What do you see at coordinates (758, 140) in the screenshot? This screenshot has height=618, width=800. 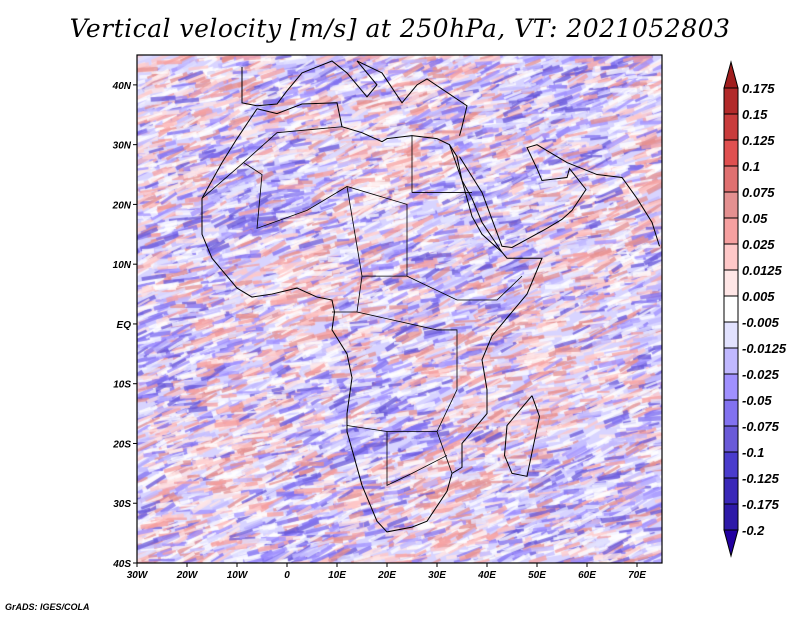 I see `colorbar-label: 0.125` at bounding box center [758, 140].